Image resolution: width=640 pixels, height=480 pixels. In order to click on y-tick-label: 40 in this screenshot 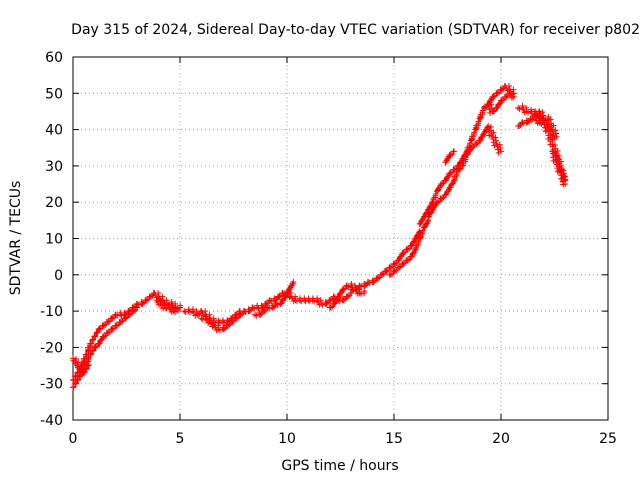, I will do `click(54, 131)`.